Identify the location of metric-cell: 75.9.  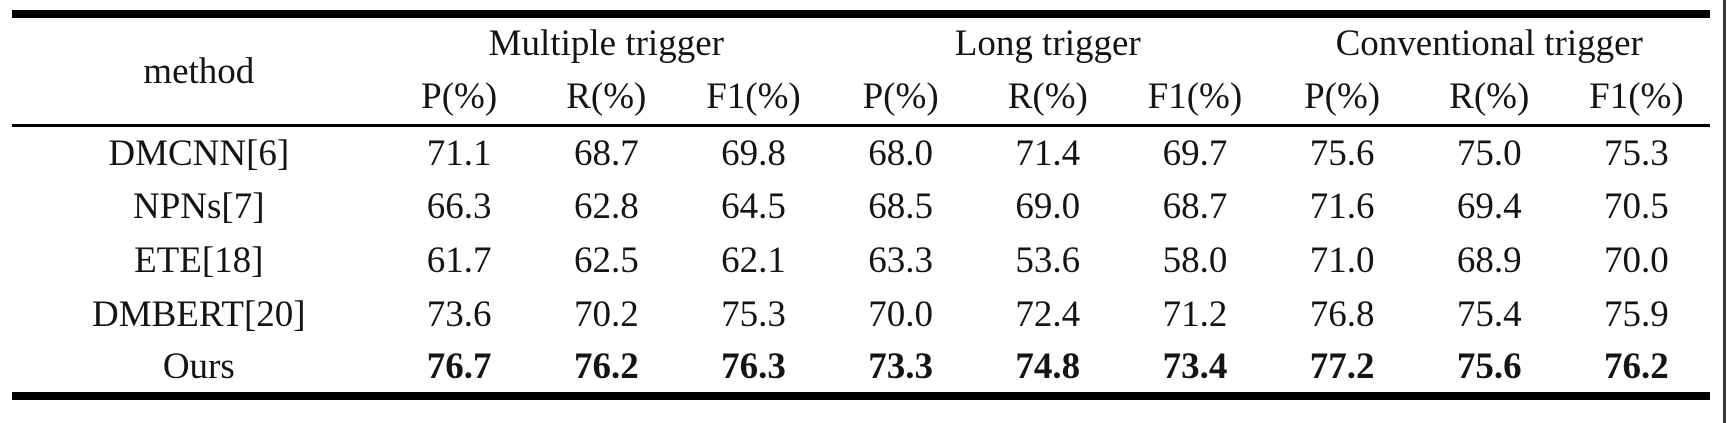
(1636, 314).